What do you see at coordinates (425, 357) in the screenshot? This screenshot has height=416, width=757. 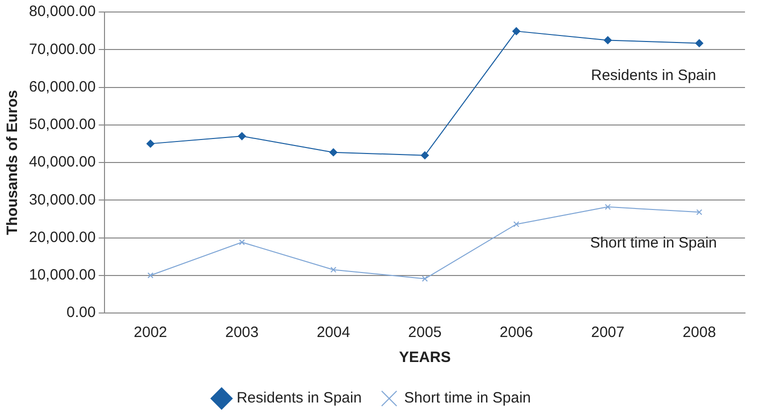 I see `x-axis-title: YEARS` at bounding box center [425, 357].